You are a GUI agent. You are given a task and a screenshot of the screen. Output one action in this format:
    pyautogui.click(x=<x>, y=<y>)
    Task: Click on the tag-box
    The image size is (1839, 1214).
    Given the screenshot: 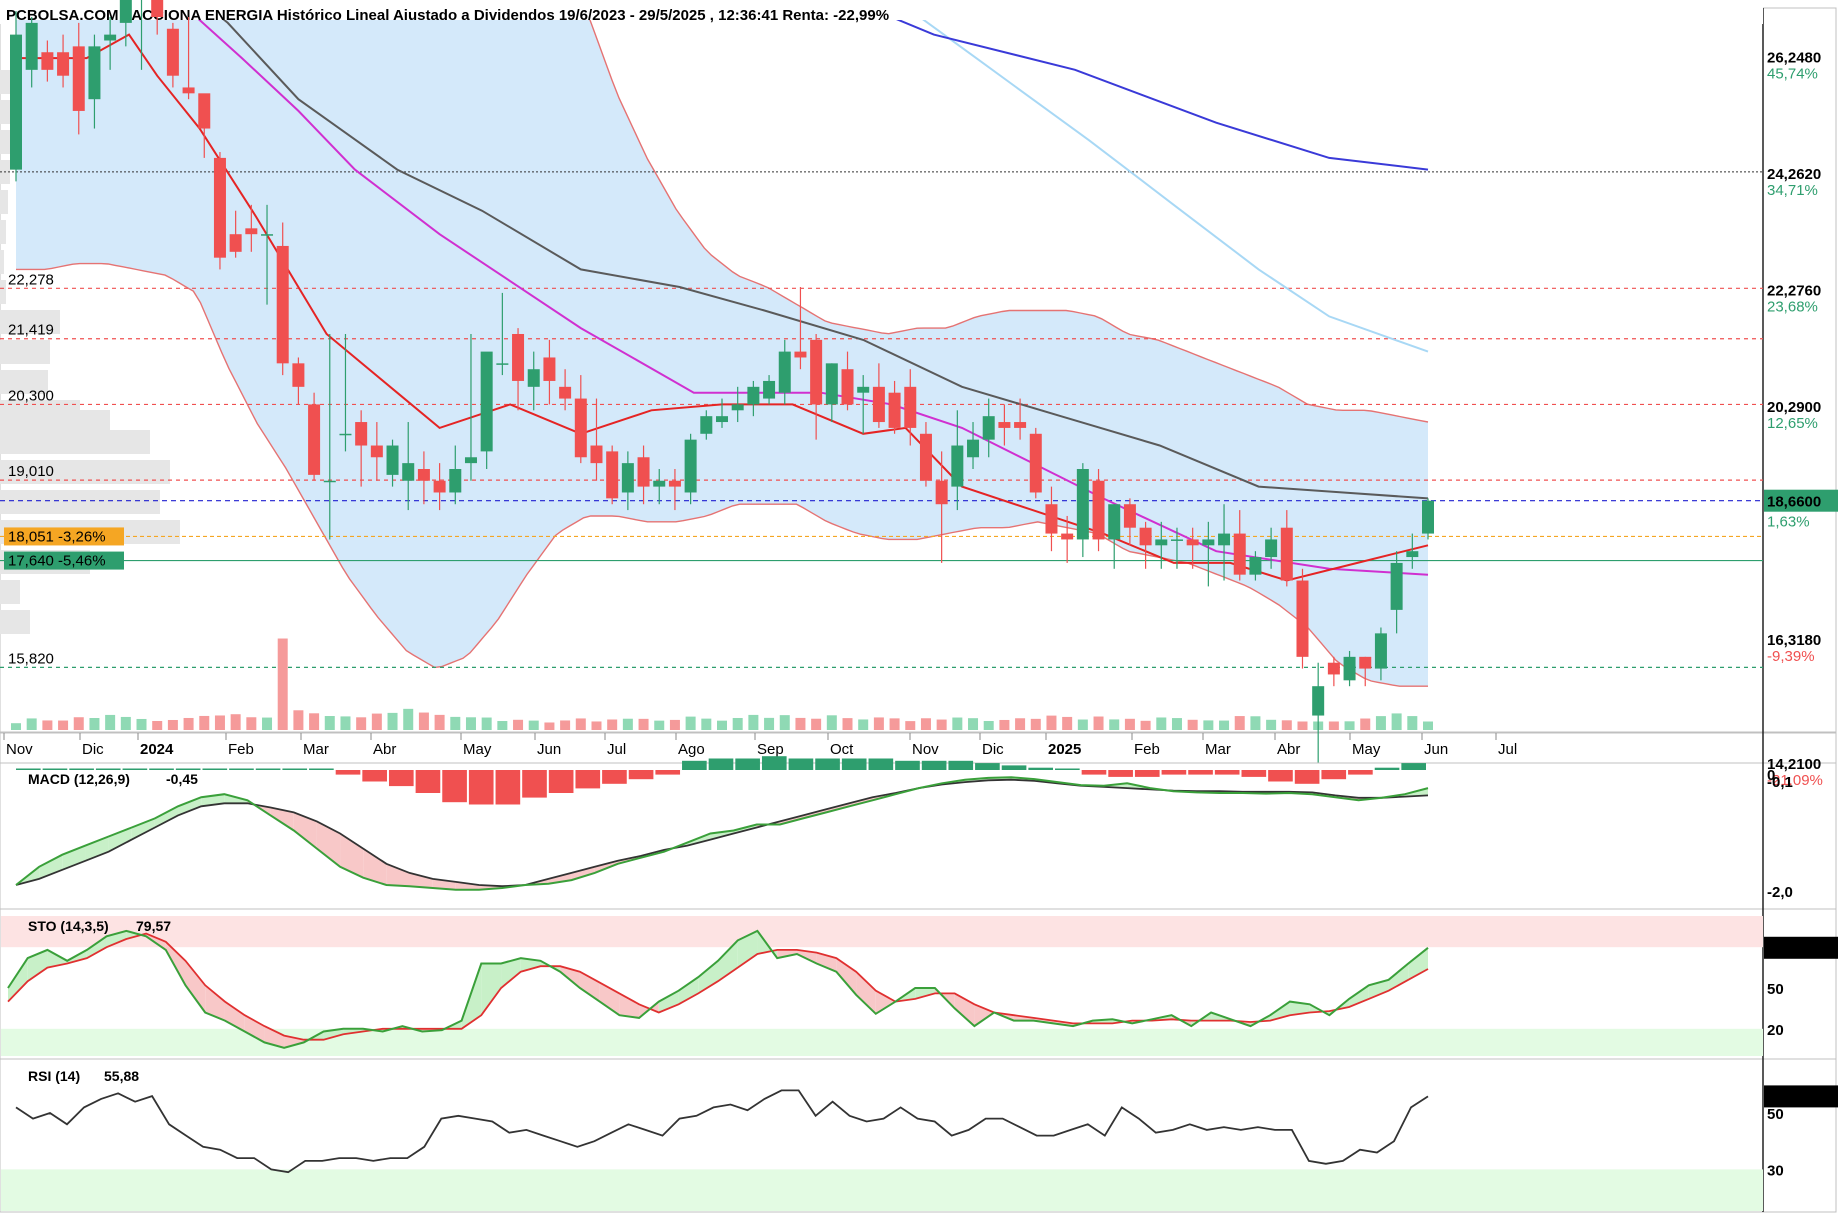 What is the action you would take?
    pyautogui.click(x=64, y=560)
    